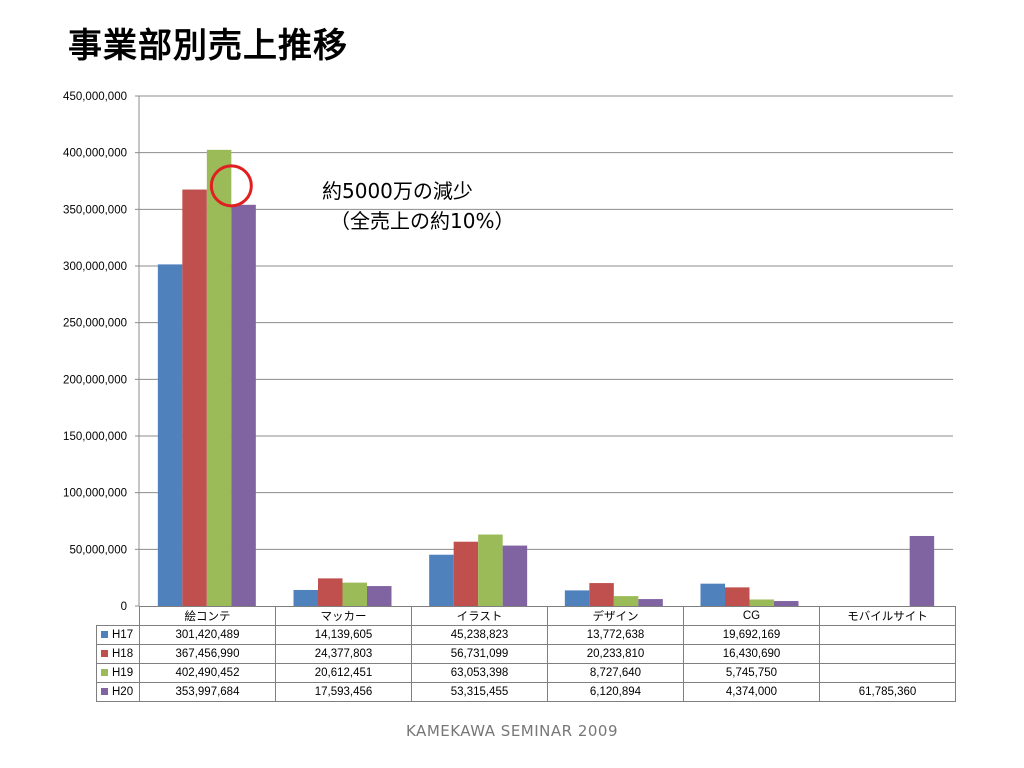  I want to click on data-label: 5,745,750, so click(751, 673).